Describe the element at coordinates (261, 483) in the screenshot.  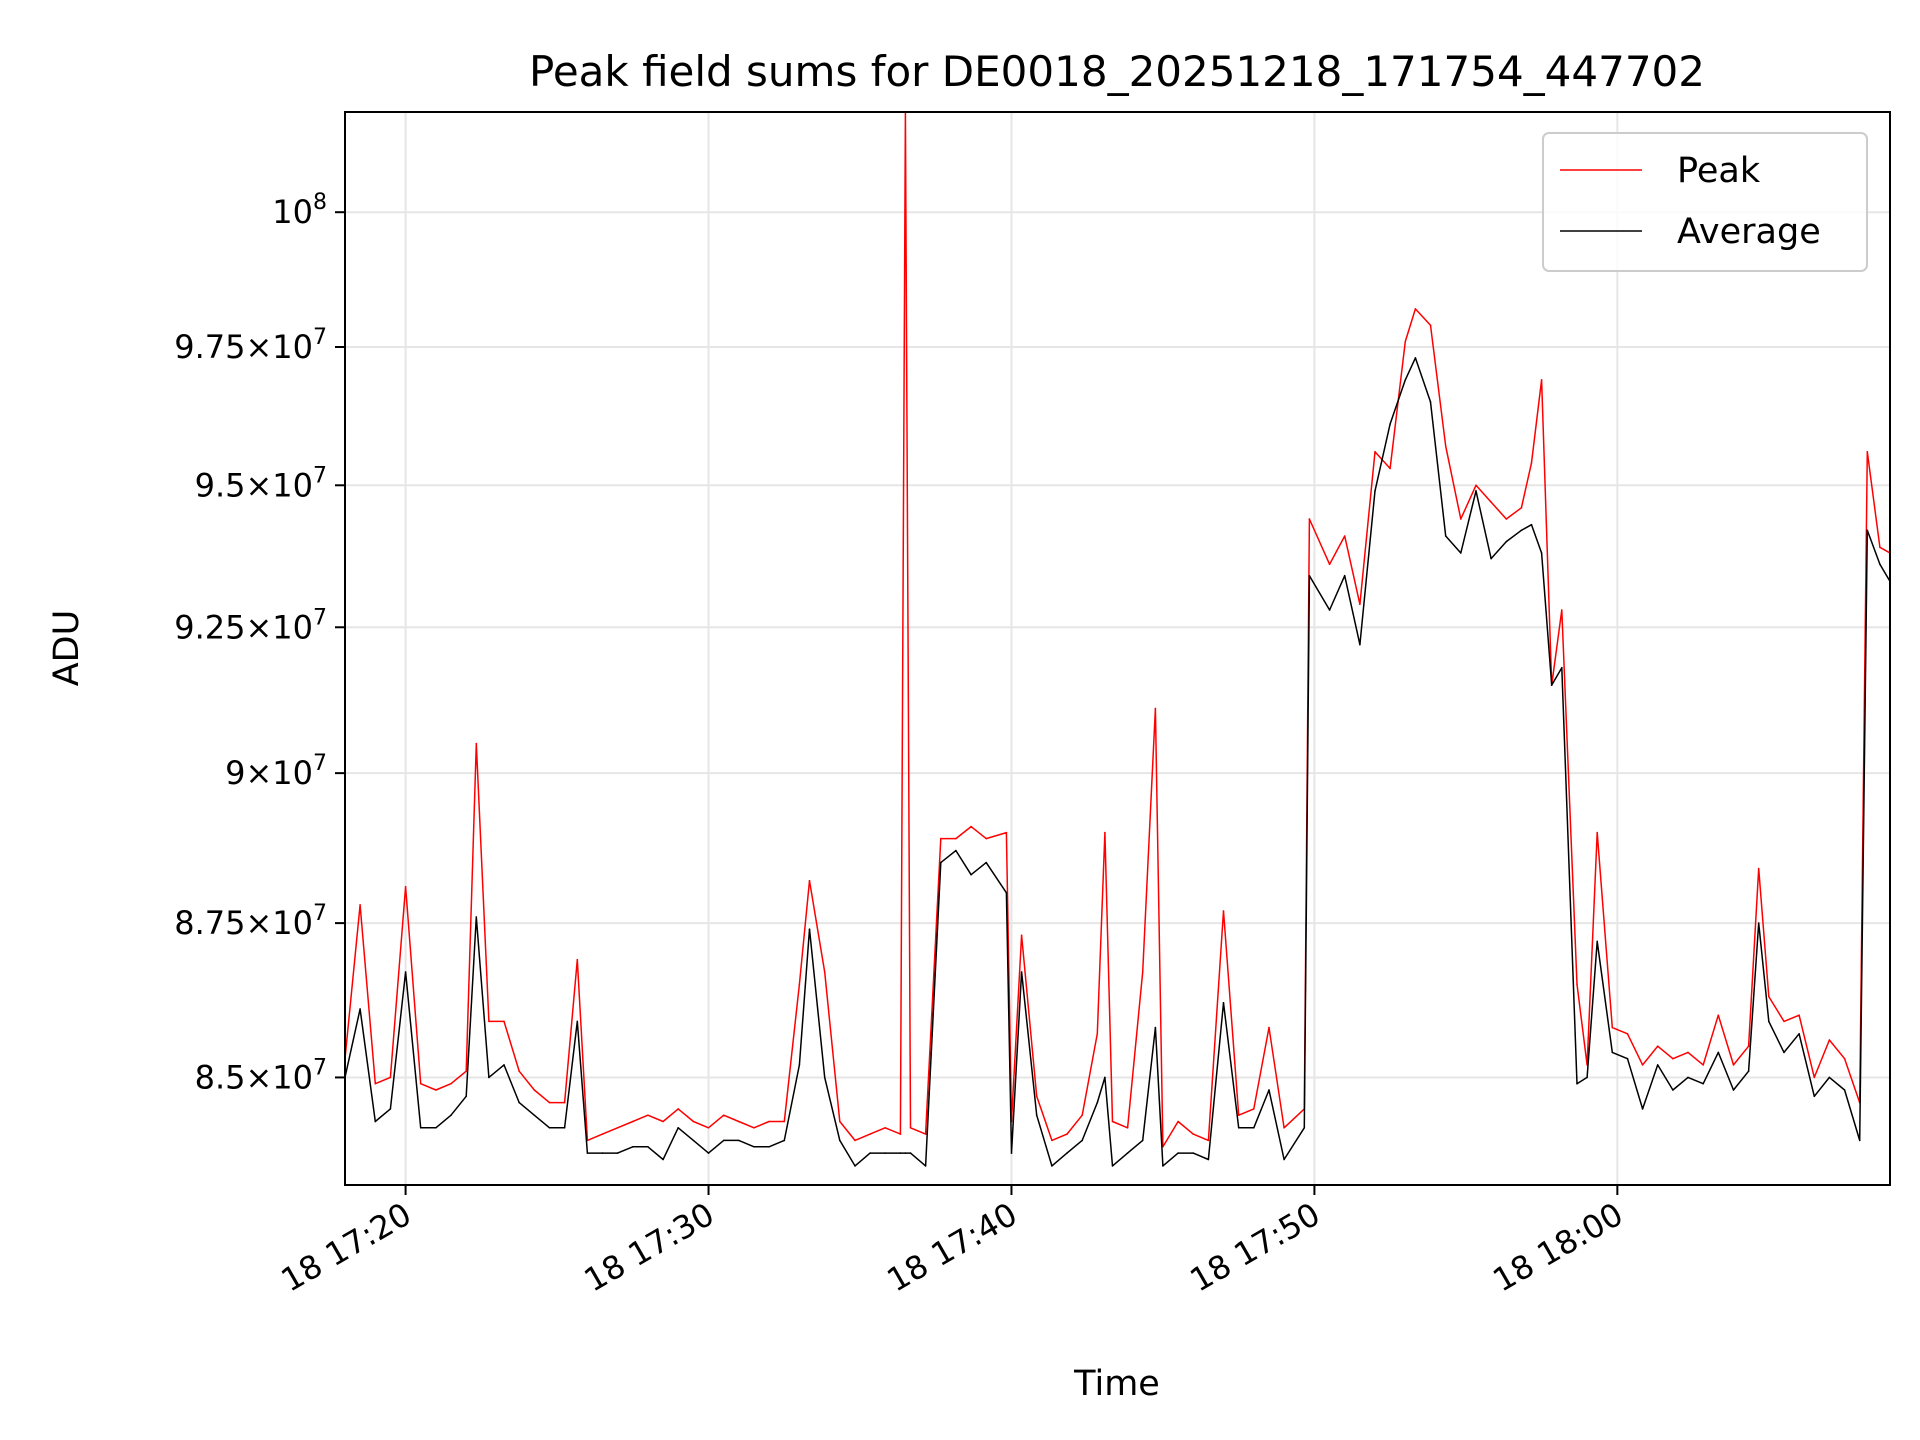
I see `y-tick-label: 9.5×107` at that location.